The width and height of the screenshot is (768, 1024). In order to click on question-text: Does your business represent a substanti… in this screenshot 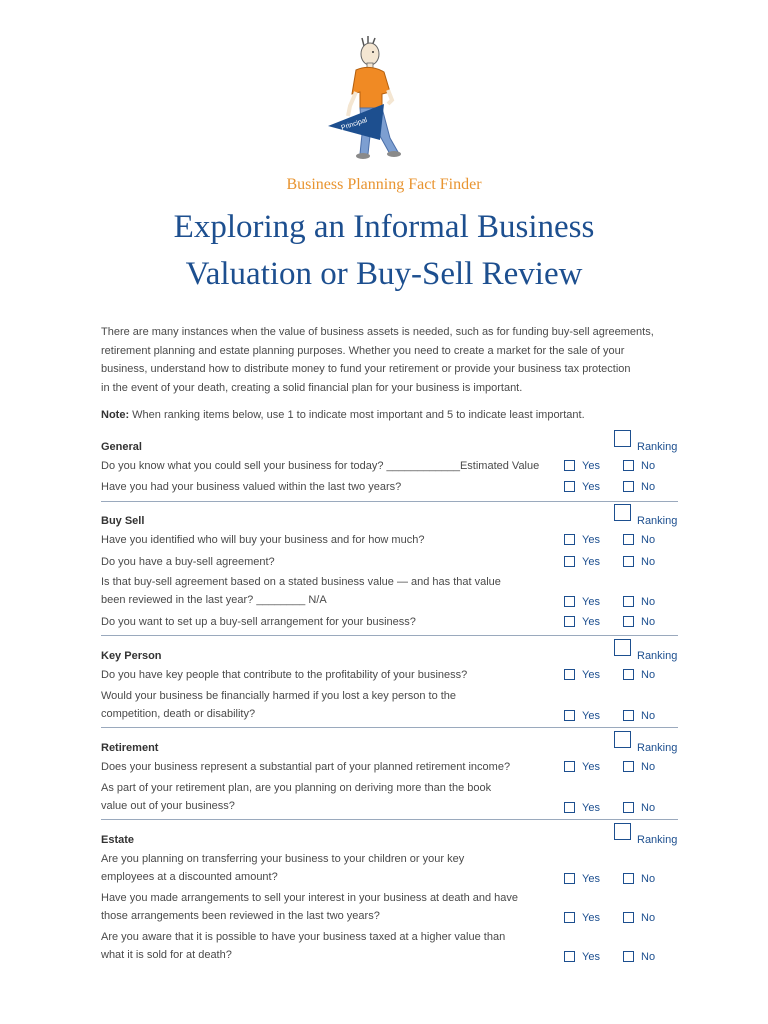, I will do `click(389, 768)`.